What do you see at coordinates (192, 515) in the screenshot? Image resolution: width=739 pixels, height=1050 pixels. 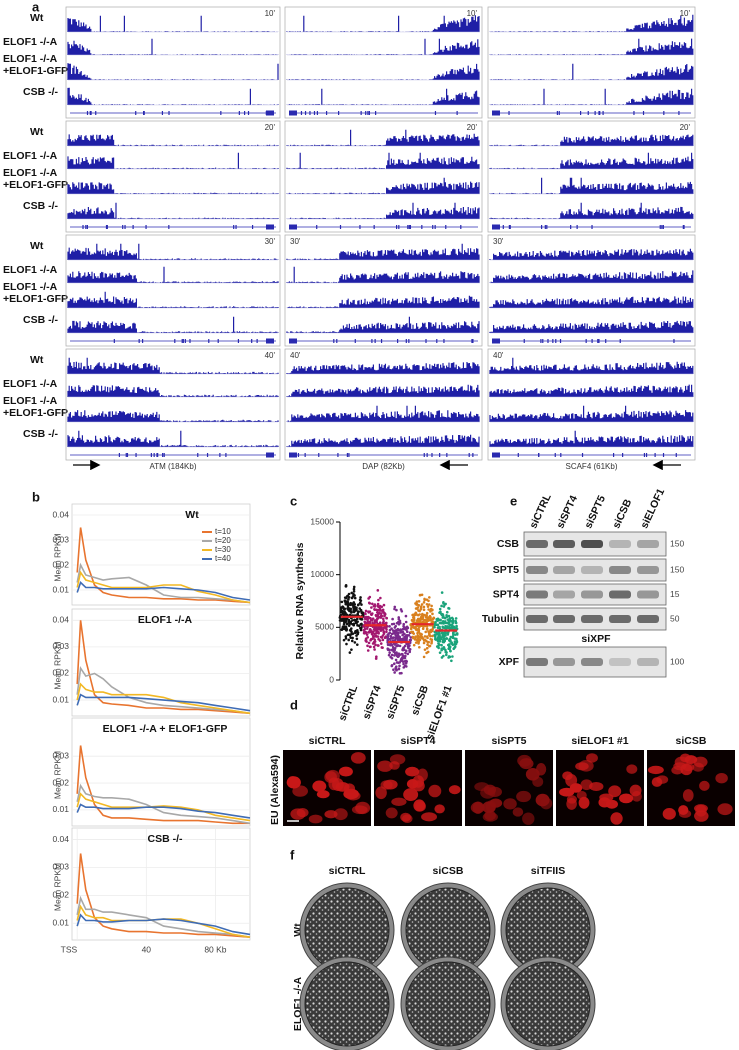 I see `chart-title: Wt` at bounding box center [192, 515].